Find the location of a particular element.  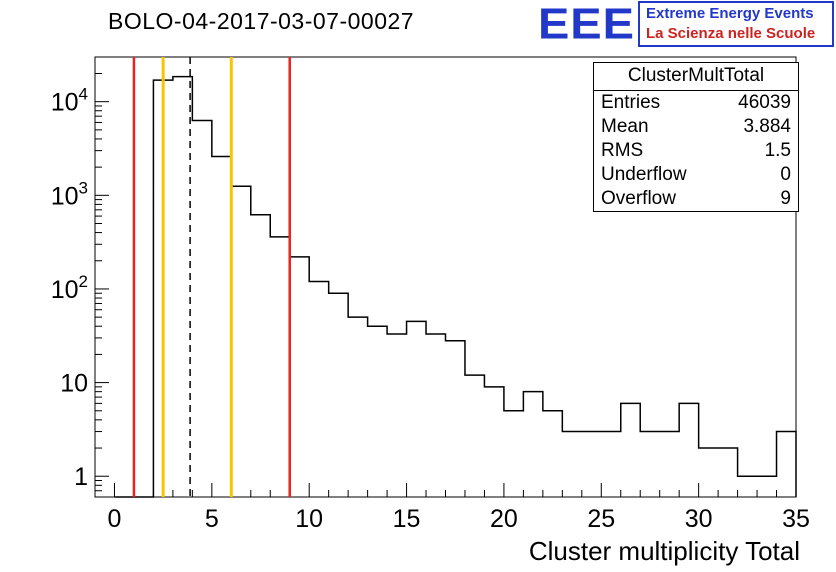

logo-subtitle-1: Extreme Energy Events is located at coordinates (730, 13).